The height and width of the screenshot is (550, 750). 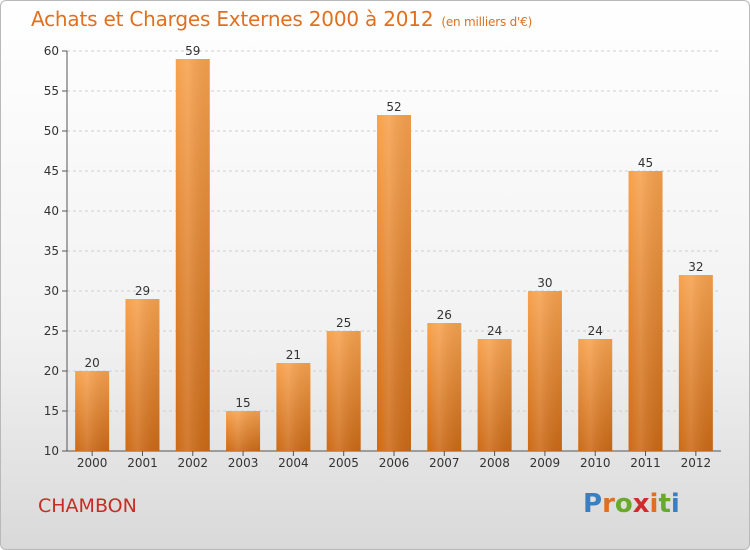 What do you see at coordinates (444, 463) in the screenshot?
I see `x-tick-label: 2007` at bounding box center [444, 463].